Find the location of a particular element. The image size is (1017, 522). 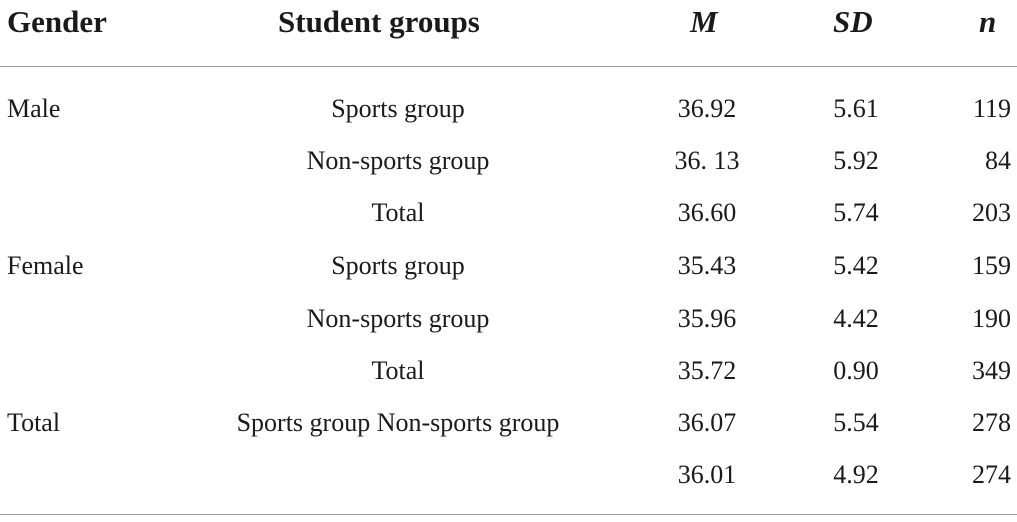

cell-sd: 4.42 is located at coordinates (856, 318).